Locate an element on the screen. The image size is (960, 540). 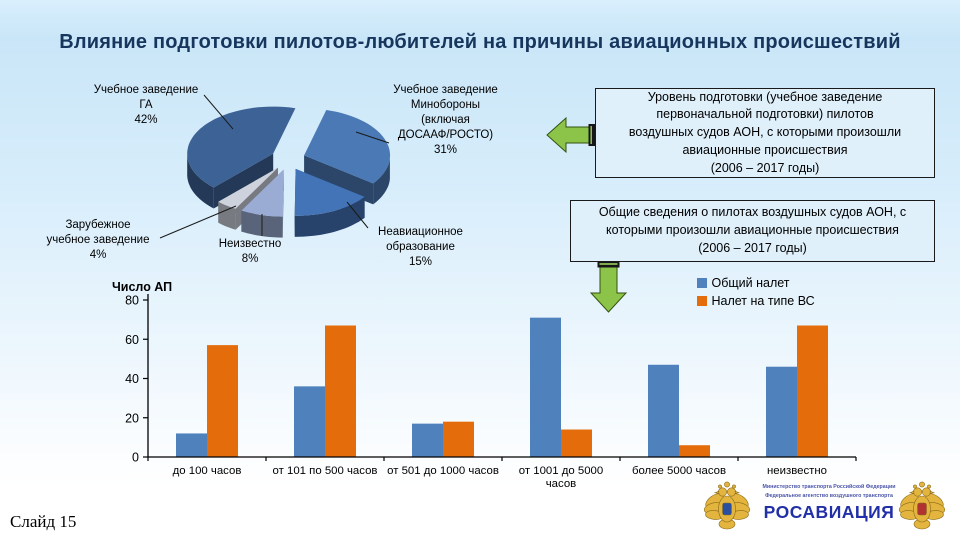
pie-label-zarubezhnoe: Зарубежное учебное заведение 4% is located at coordinates (98, 240).